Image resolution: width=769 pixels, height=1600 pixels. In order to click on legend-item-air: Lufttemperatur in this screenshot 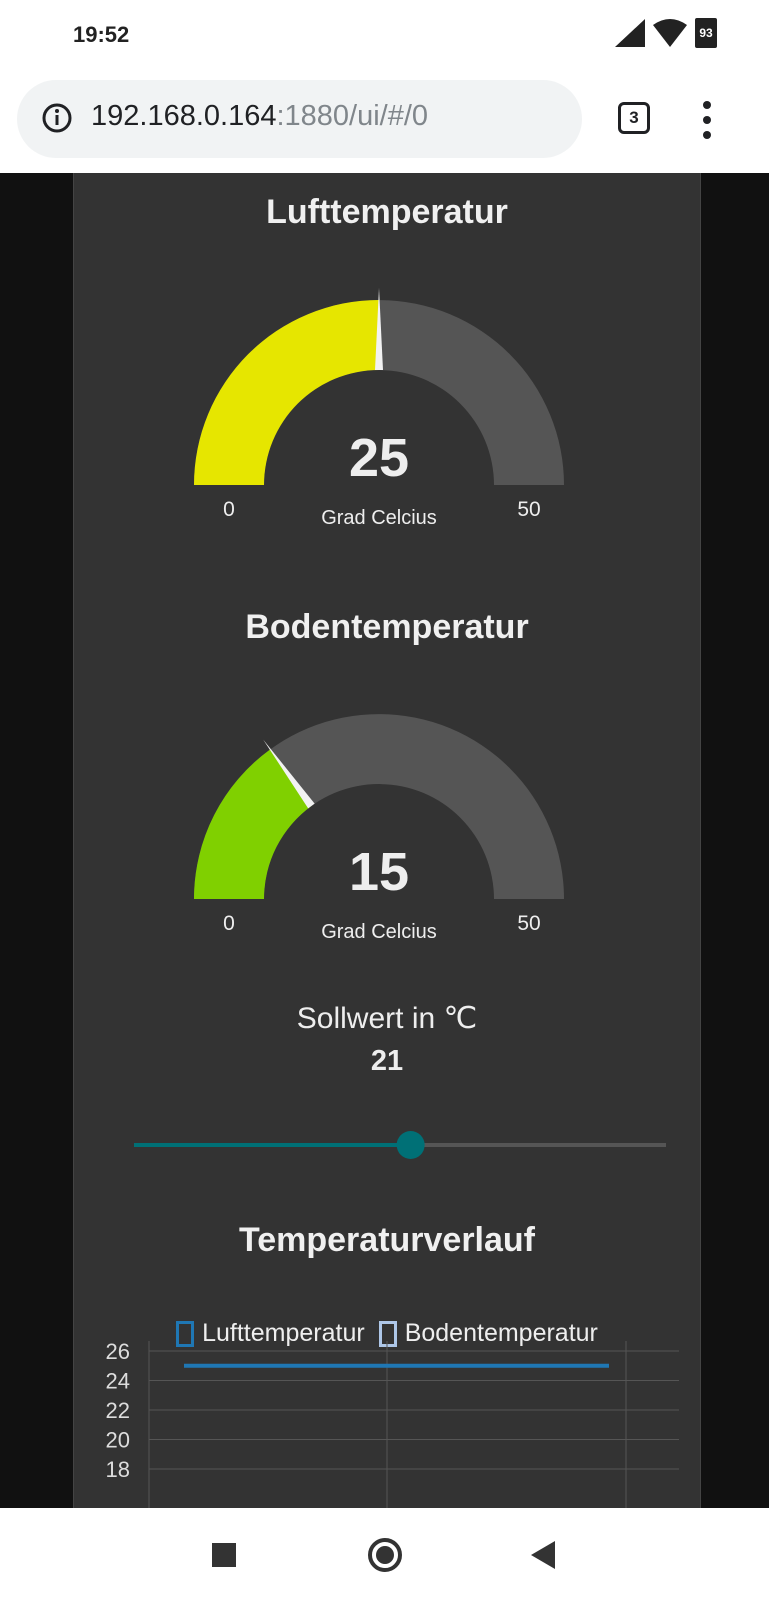, I will do `click(270, 1333)`.